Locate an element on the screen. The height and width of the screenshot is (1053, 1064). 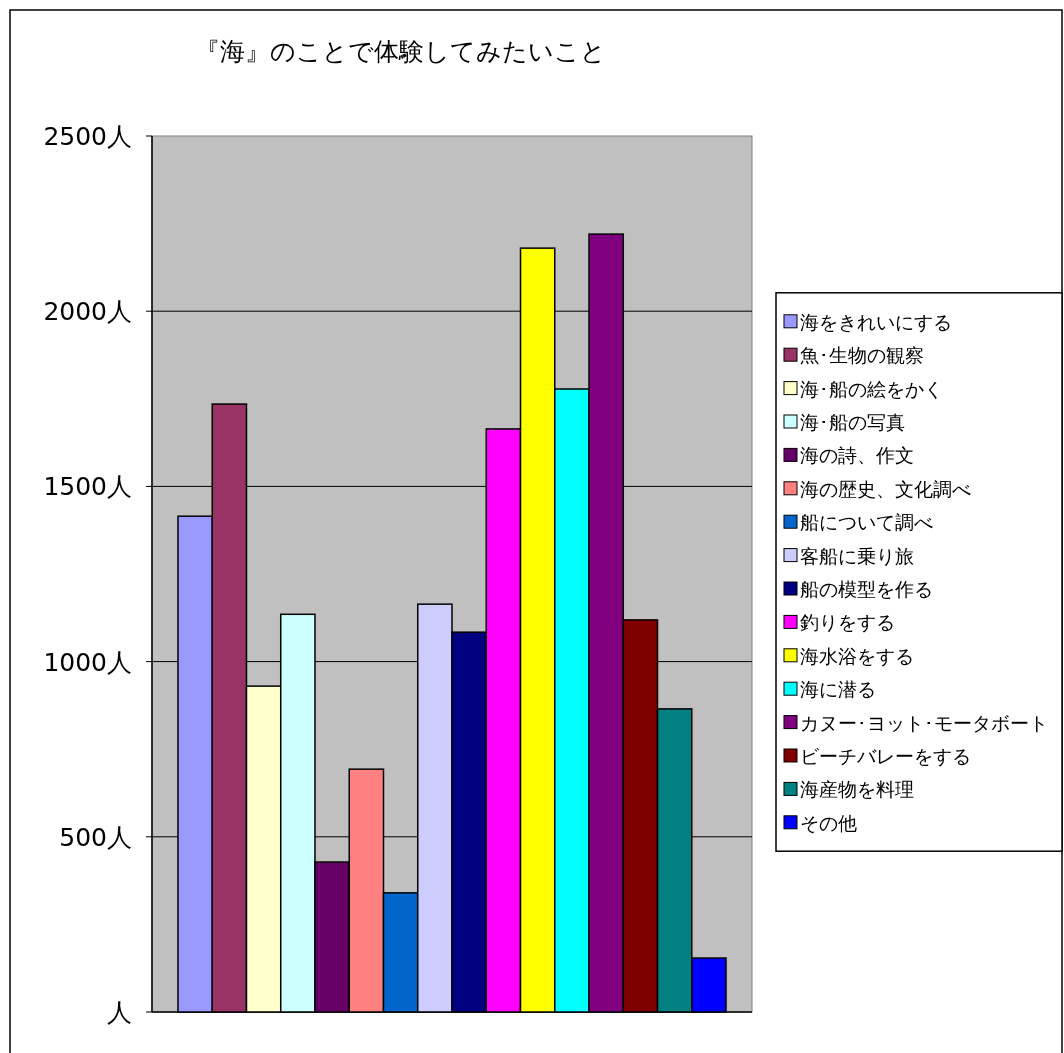
chart-title: 『海』のことで体験してみたいこと is located at coordinates (400, 51).